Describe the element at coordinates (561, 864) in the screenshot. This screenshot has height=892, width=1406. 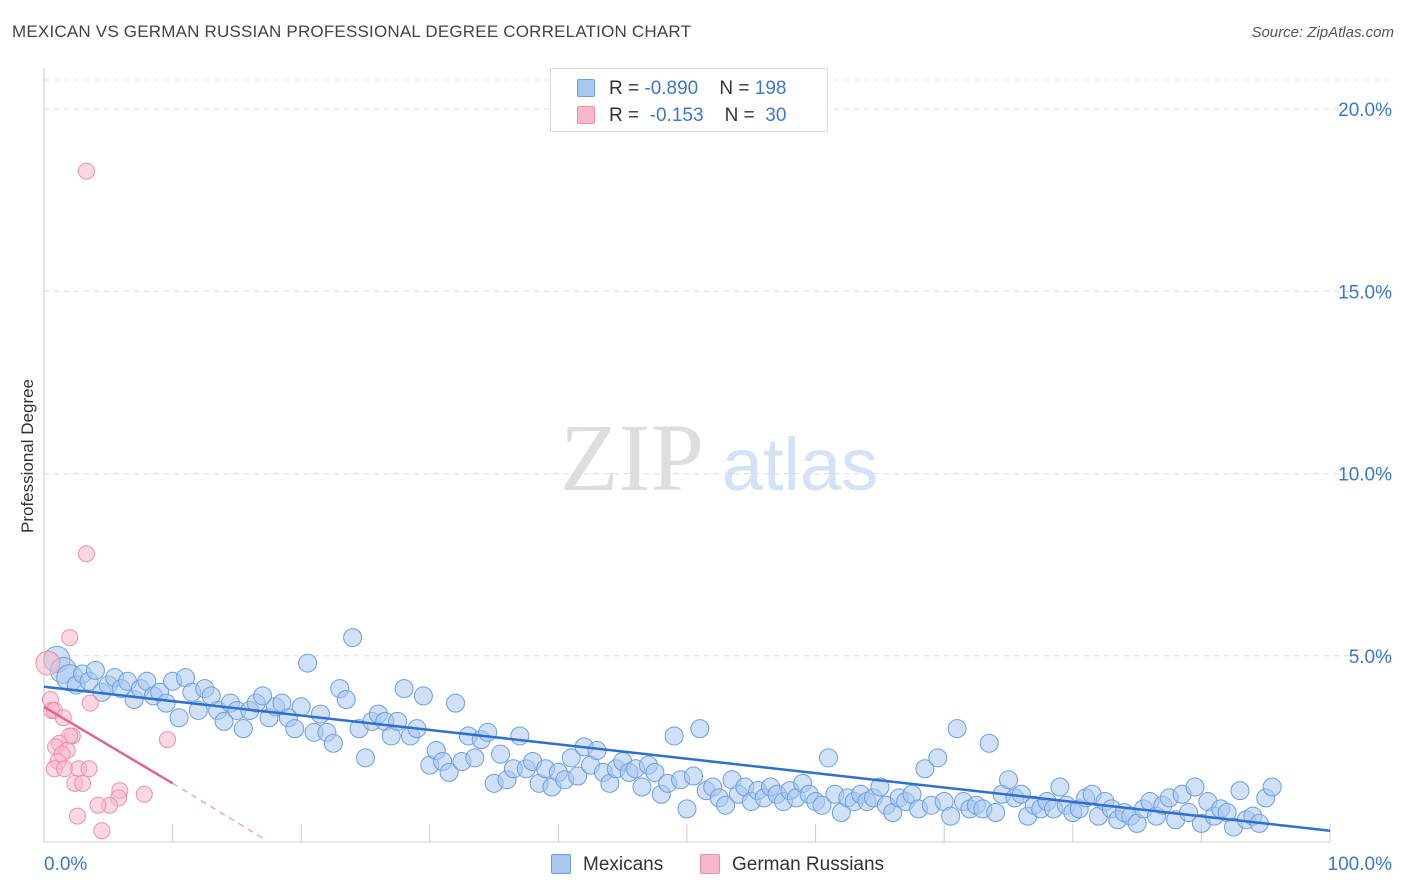
I see `bottom-legend-swatch-mexicans` at that location.